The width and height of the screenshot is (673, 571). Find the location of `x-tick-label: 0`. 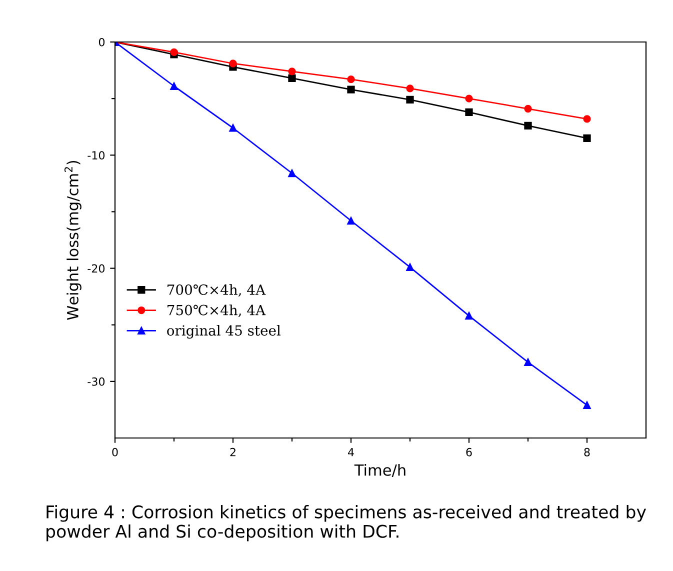

x-tick-label: 0 is located at coordinates (115, 452).